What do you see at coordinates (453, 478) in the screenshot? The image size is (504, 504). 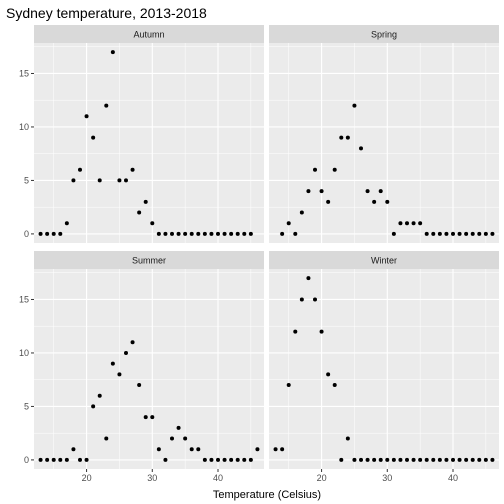 I see `x-tick-label: 40` at bounding box center [453, 478].